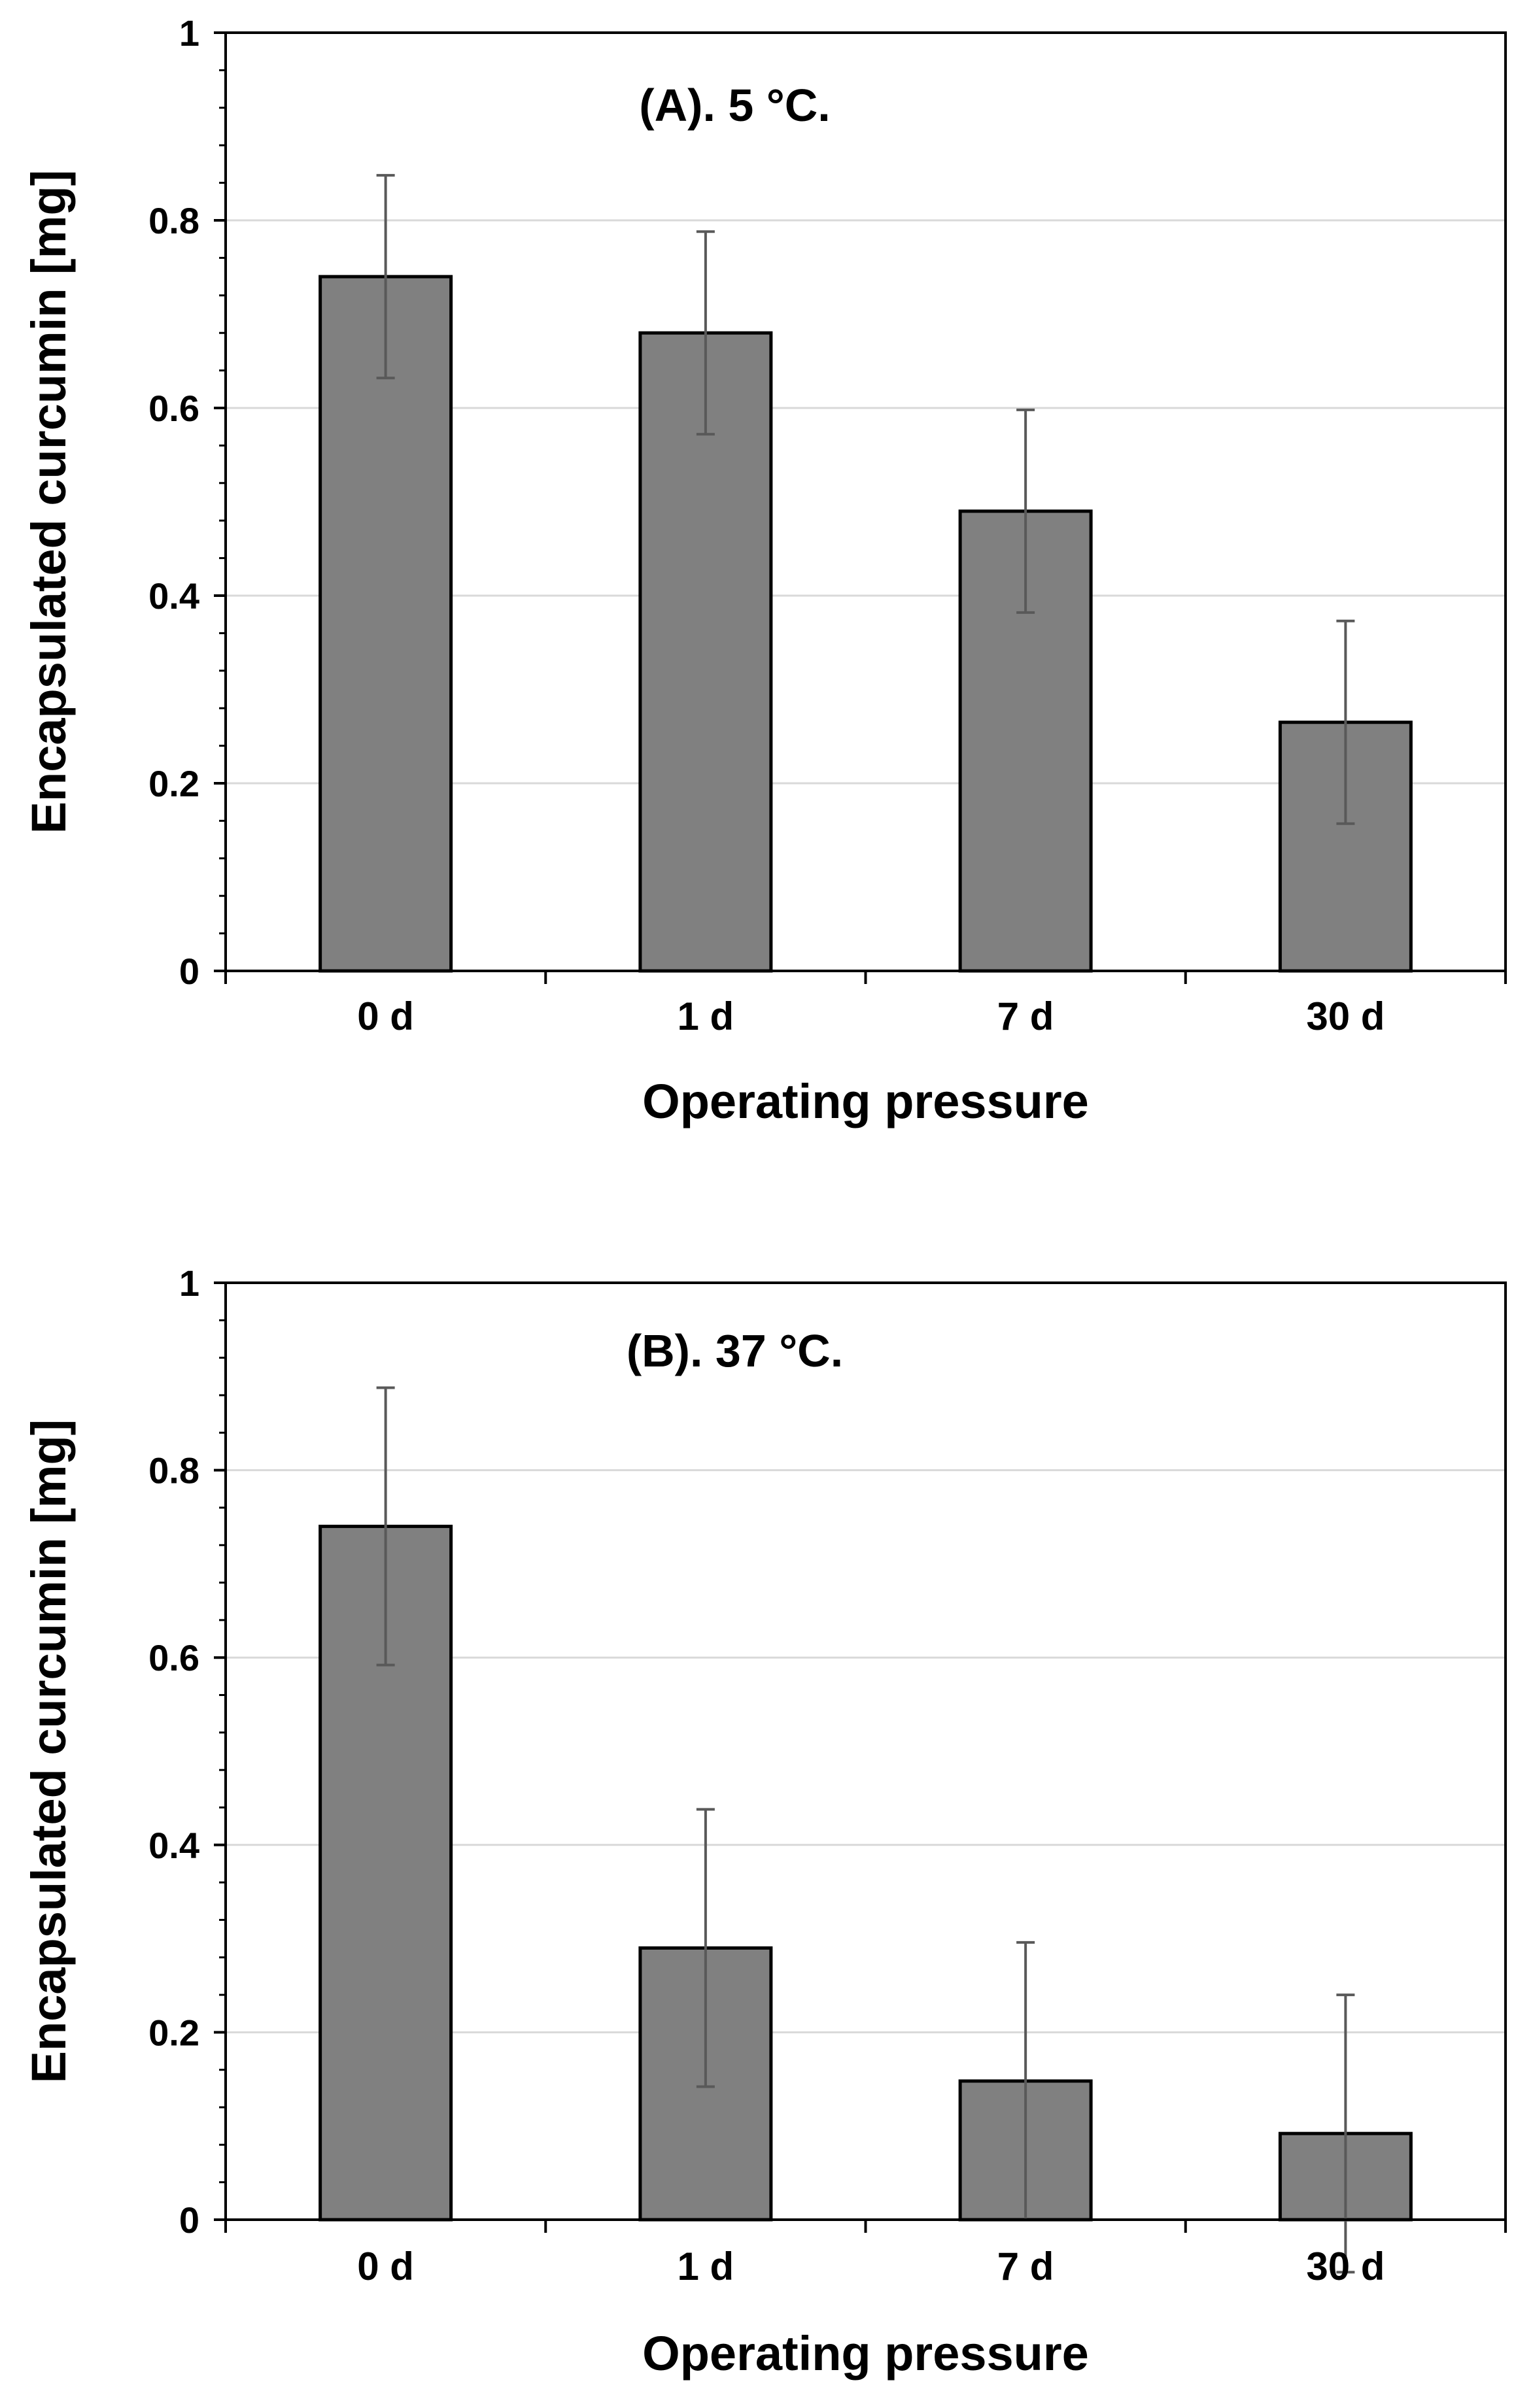  Describe the element at coordinates (865, 2353) in the screenshot. I see `panel-b-x-axis-title: Operating pressure` at that location.